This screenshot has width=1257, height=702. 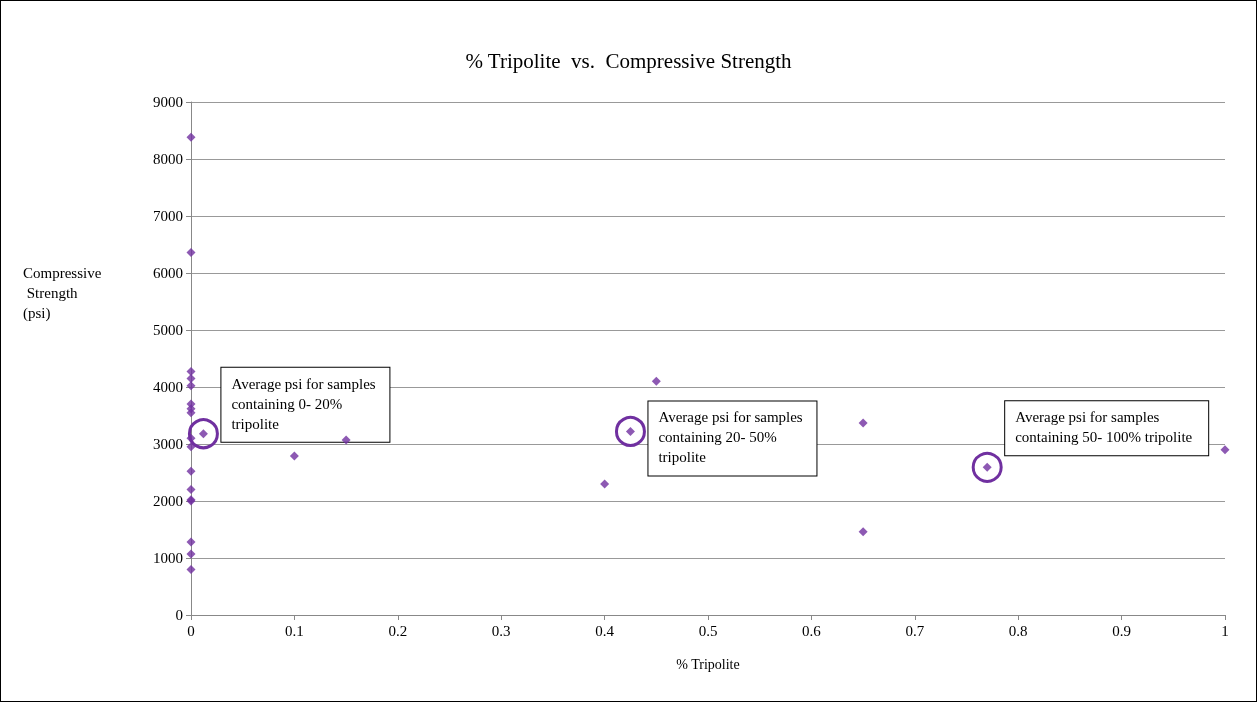 I want to click on x-tick-label: 0, so click(x=191, y=630).